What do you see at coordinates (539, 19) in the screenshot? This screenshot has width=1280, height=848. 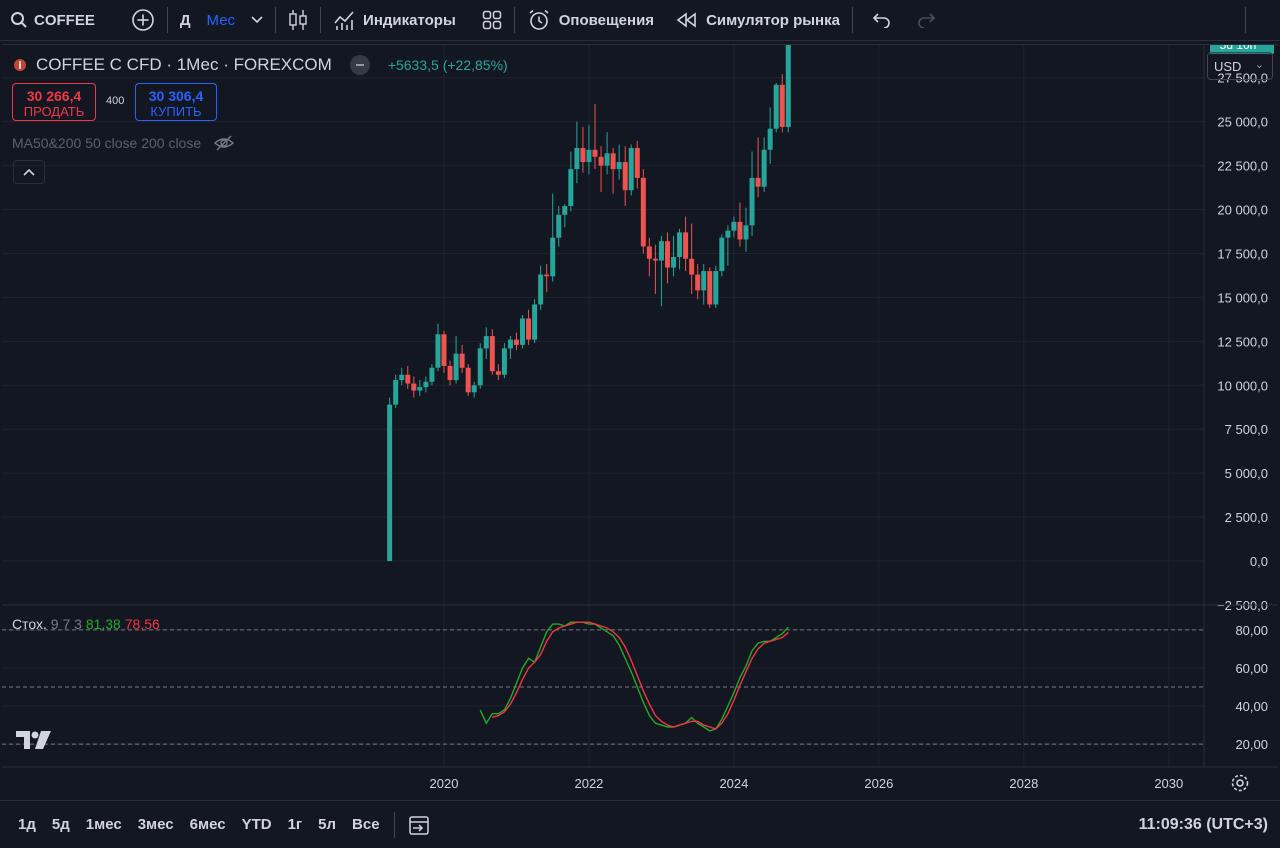 I see `alarm-clock-icon` at bounding box center [539, 19].